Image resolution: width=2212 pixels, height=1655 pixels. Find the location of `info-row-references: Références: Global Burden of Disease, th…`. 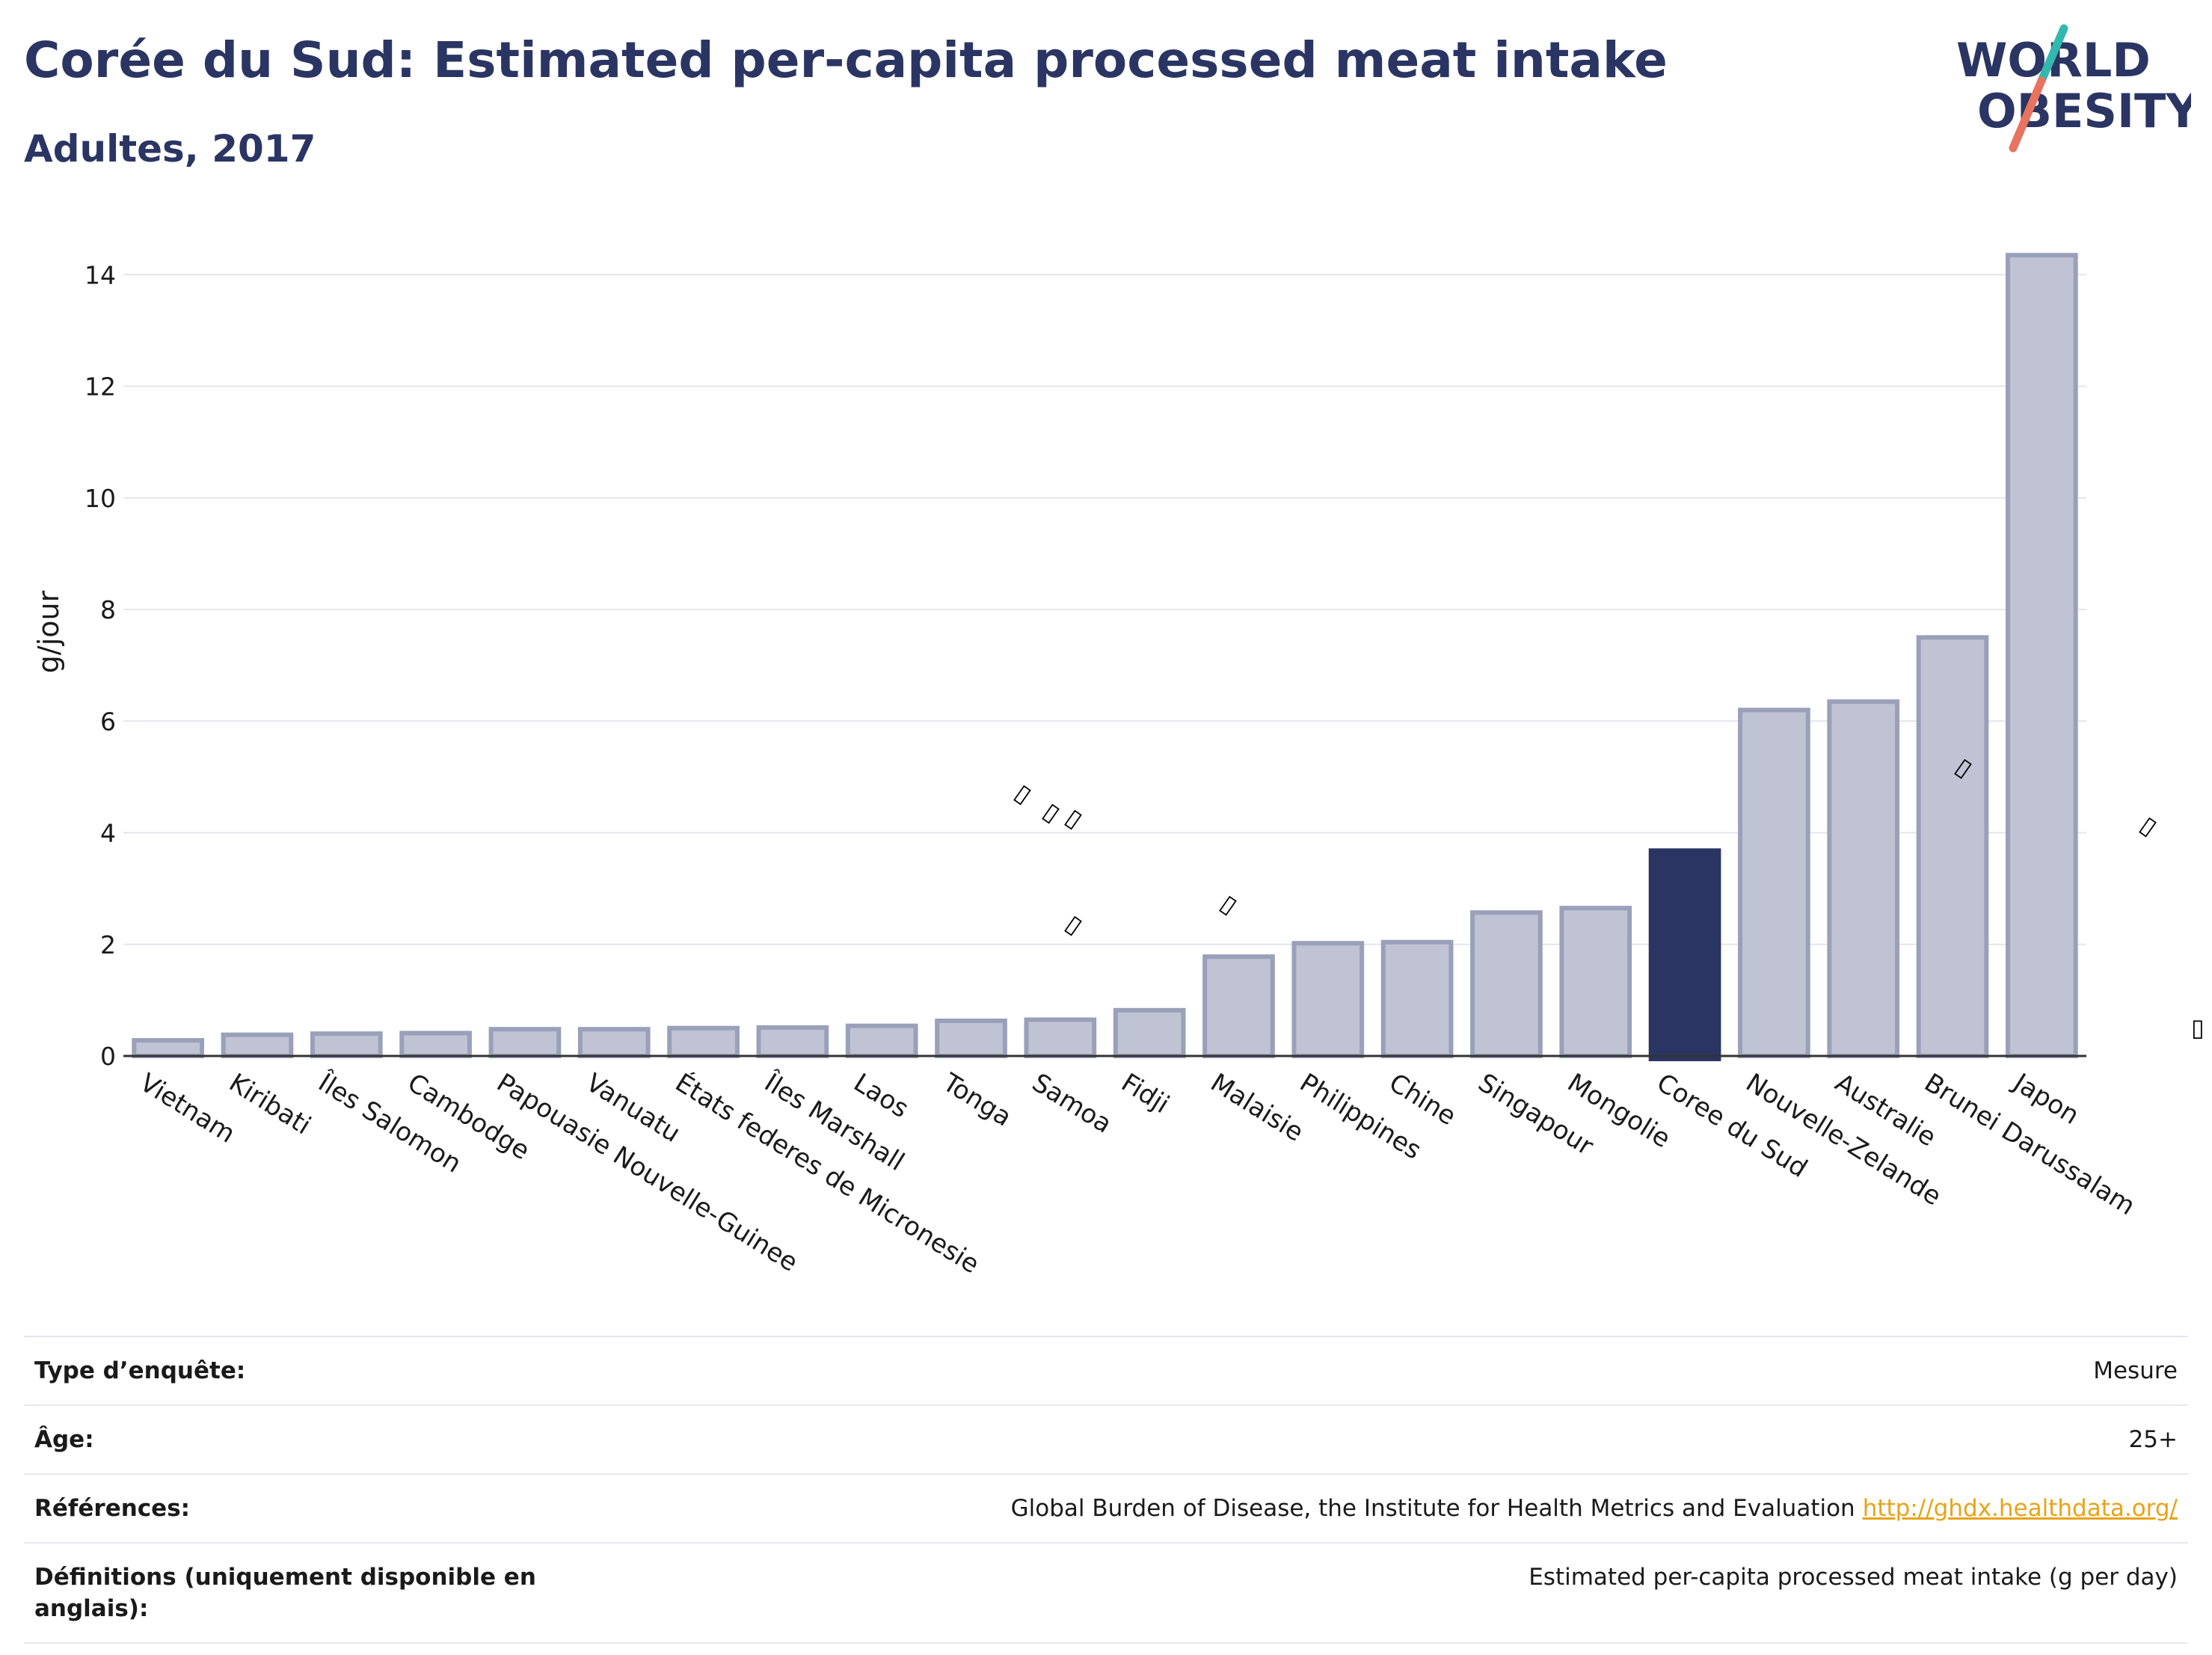

info-row-references: Références: Global Burden of Disease, th… is located at coordinates (1106, 1507).